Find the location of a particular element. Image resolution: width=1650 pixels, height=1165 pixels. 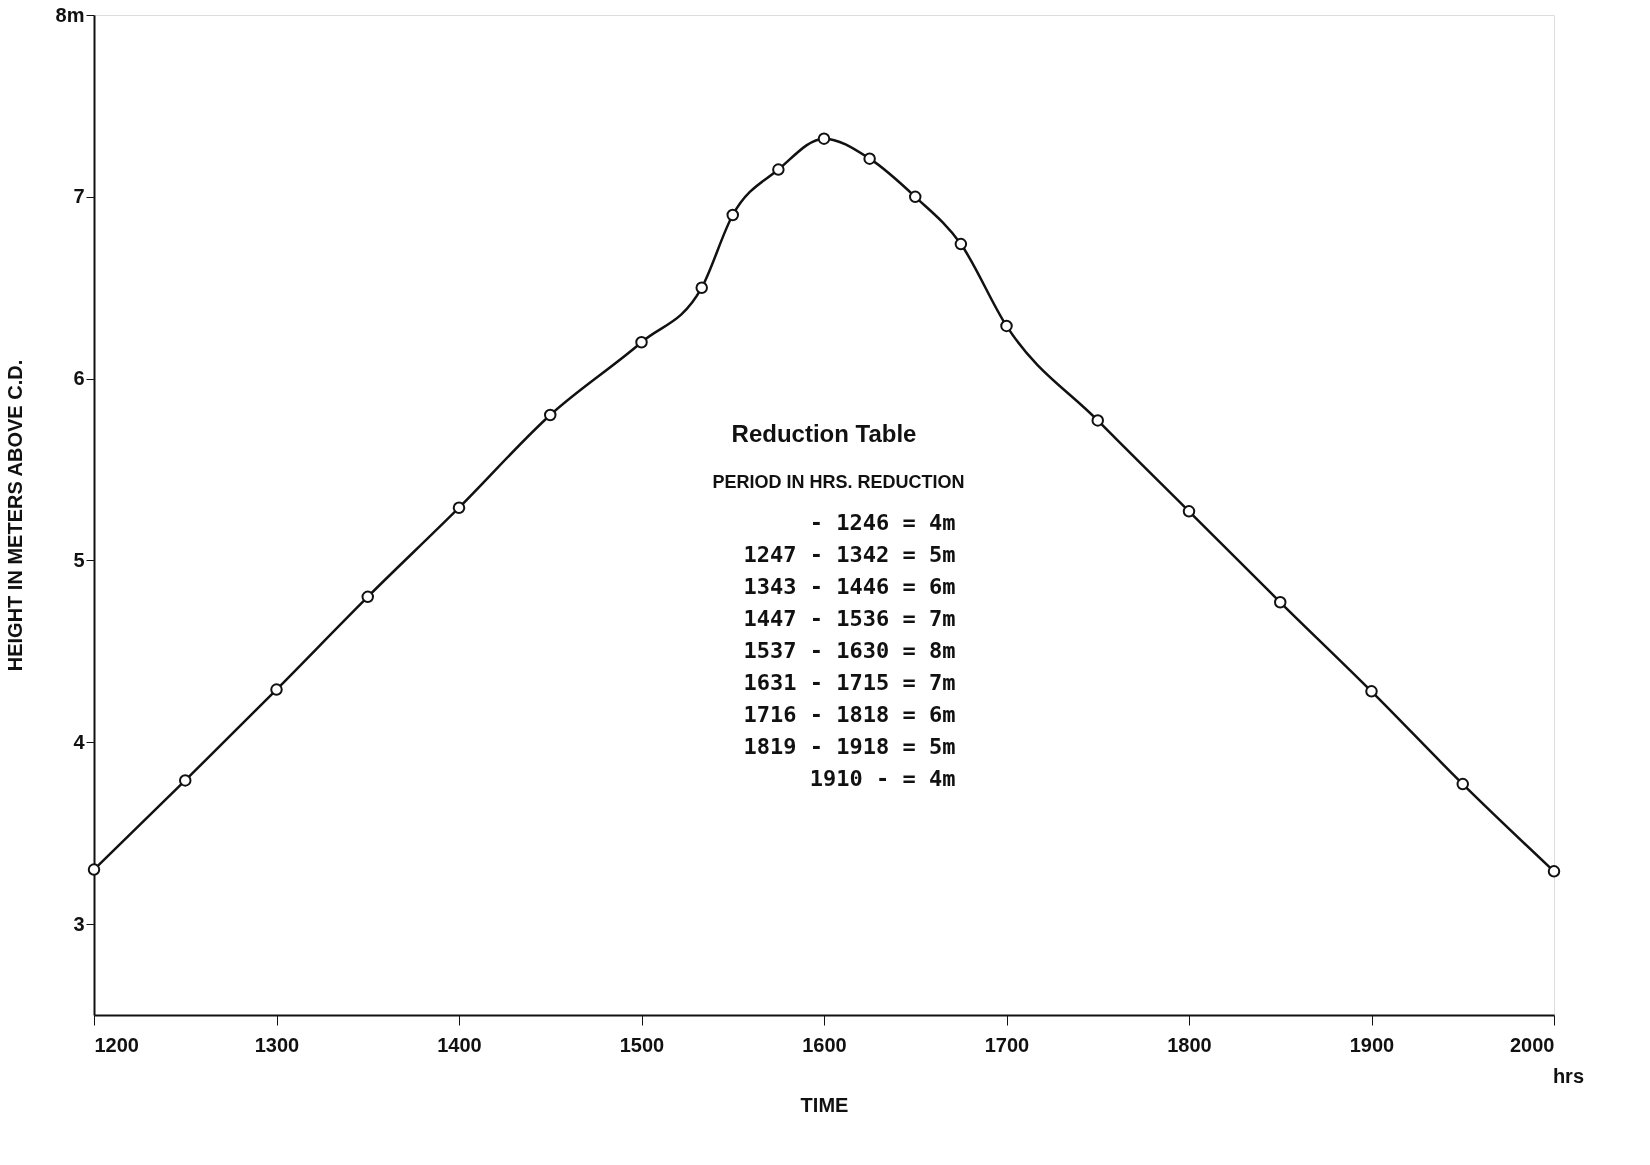

x-tick-label: 1200 is located at coordinates (116, 1044).